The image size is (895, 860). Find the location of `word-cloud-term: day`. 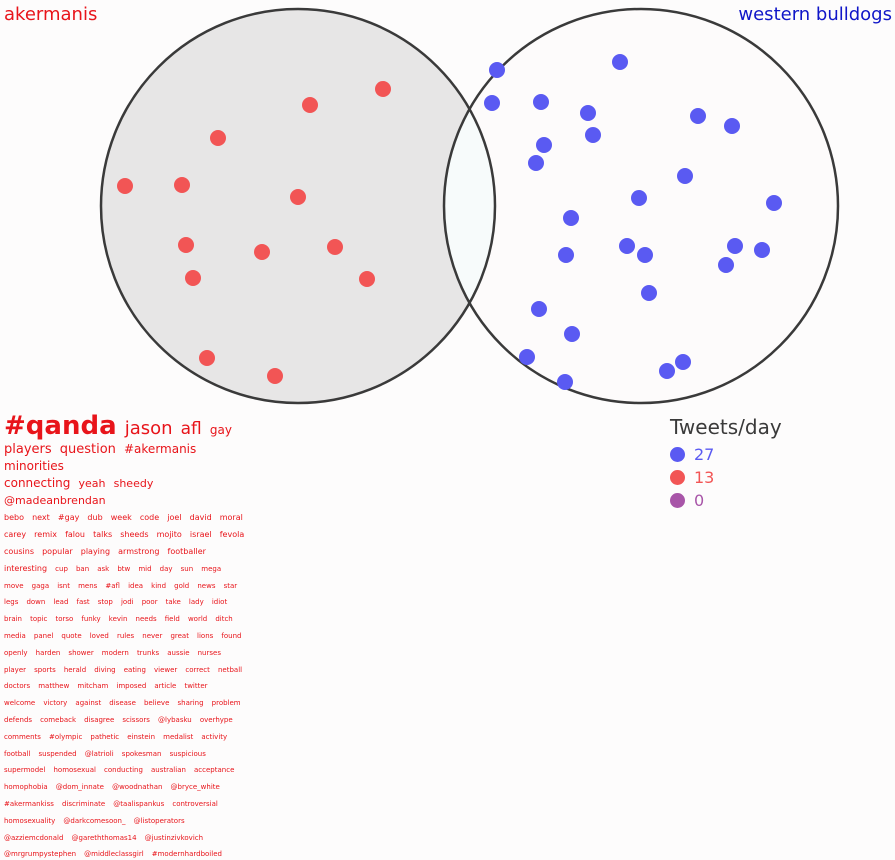

word-cloud-term: day is located at coordinates (166, 568).